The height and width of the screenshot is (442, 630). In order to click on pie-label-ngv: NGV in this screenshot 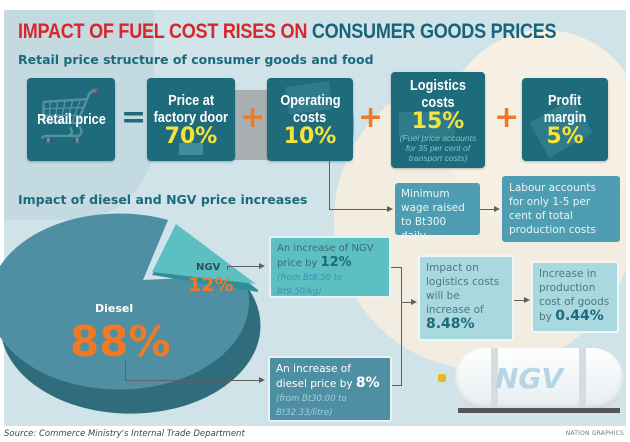, I will do `click(208, 267)`.